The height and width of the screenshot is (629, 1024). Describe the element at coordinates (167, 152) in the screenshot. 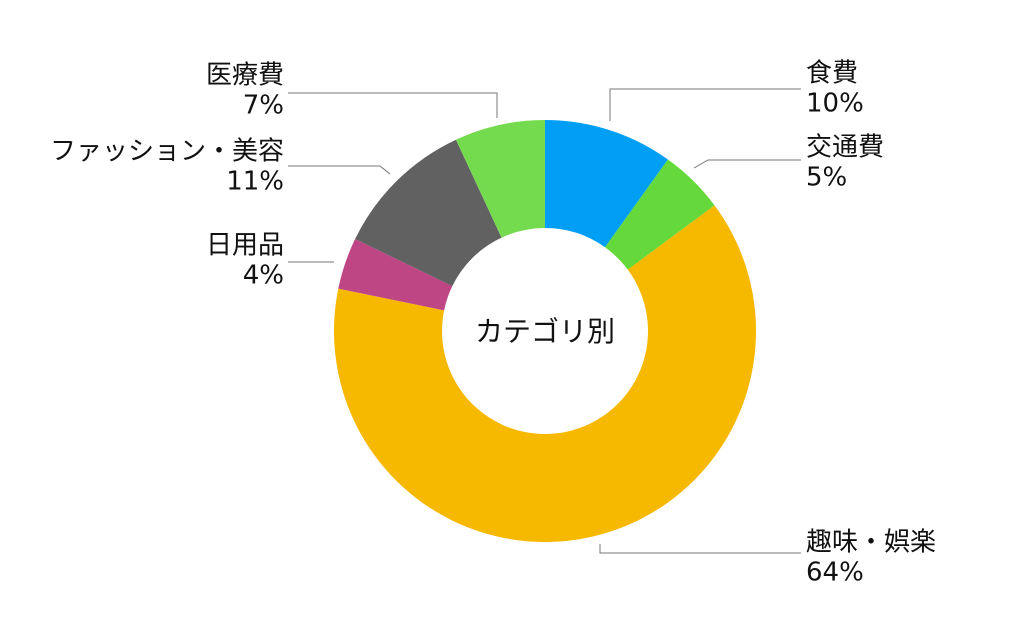

I see `slice-label-4: ファッション・美容` at that location.